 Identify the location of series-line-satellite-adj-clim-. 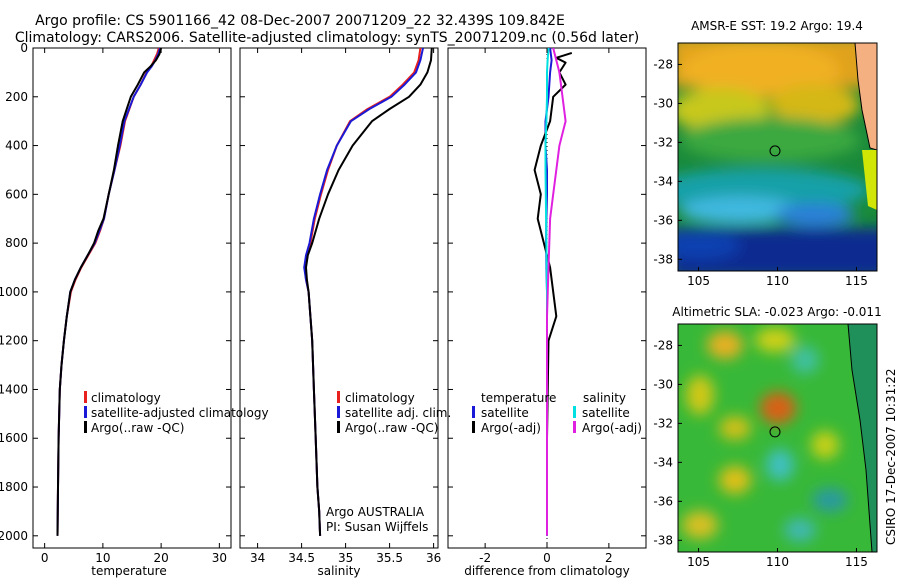
(363, 292).